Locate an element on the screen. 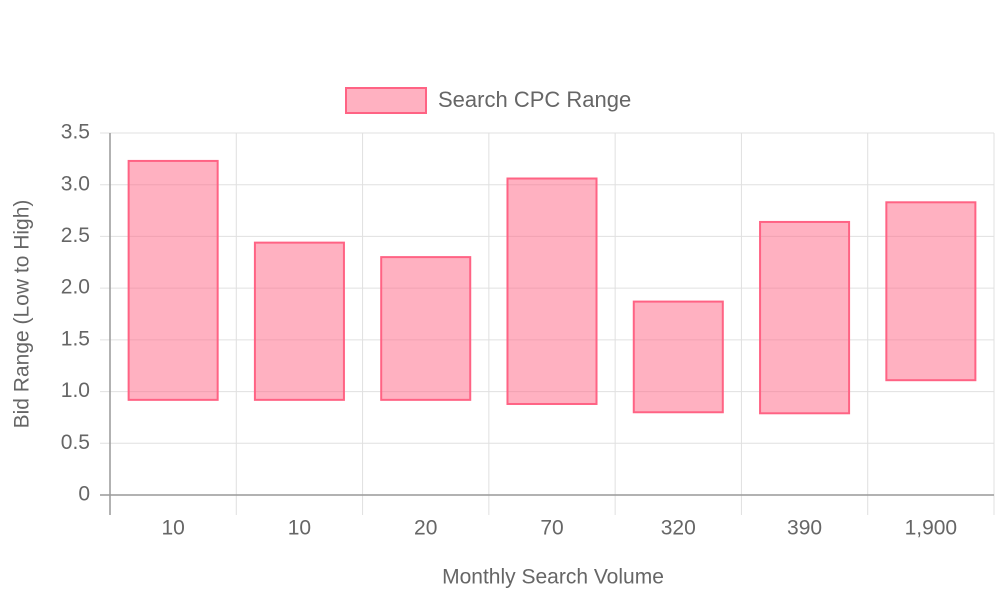 This screenshot has height=600, width=1000. y-tick-label: 1.5 is located at coordinates (75, 338).